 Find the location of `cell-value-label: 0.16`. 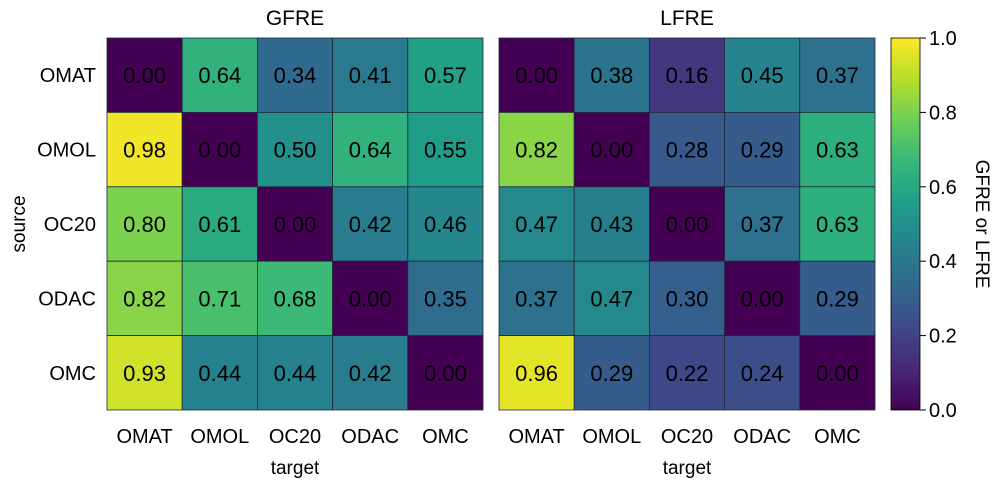

cell-value-label: 0.16 is located at coordinates (687, 75).